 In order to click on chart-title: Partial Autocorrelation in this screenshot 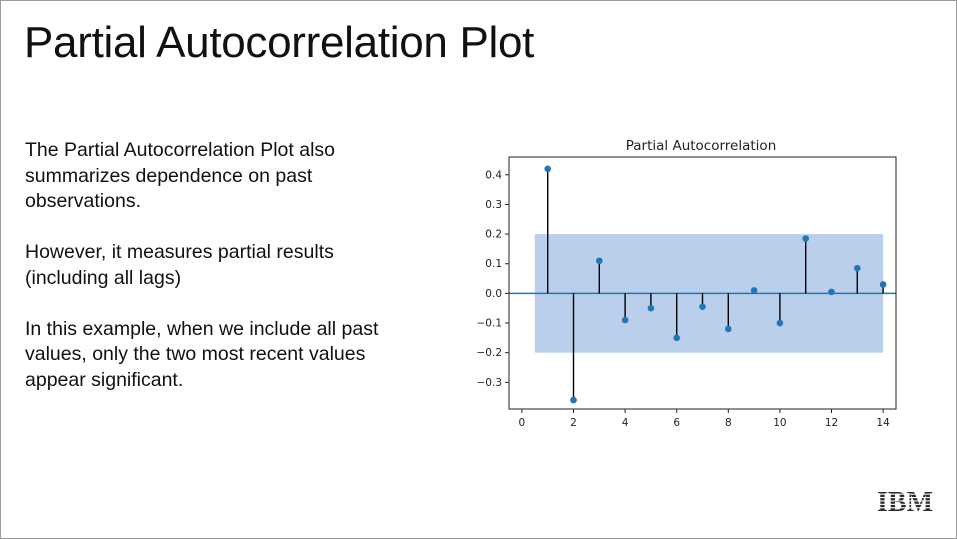, I will do `click(701, 146)`.